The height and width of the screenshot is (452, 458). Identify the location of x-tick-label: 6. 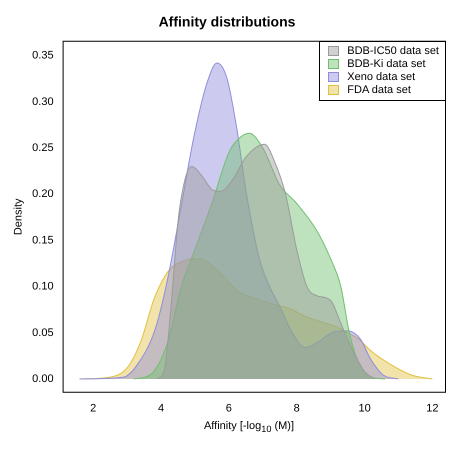
(229, 408).